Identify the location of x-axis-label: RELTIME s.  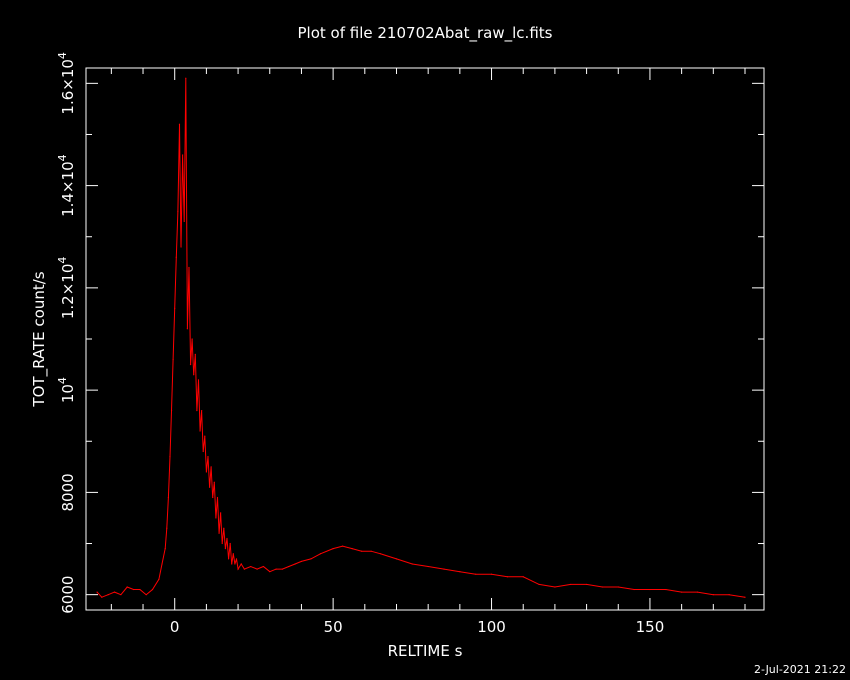
(425, 651).